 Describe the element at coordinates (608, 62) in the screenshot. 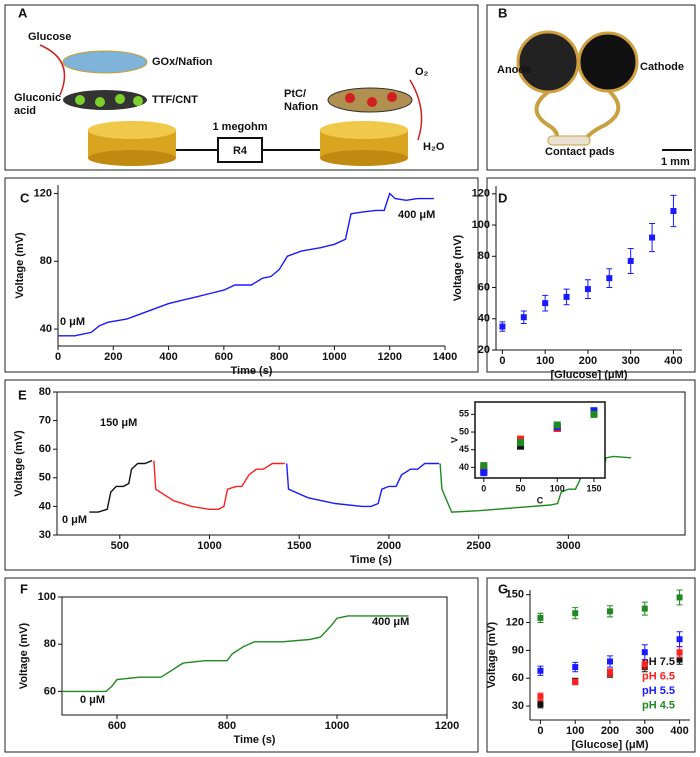

I see `cathode` at that location.